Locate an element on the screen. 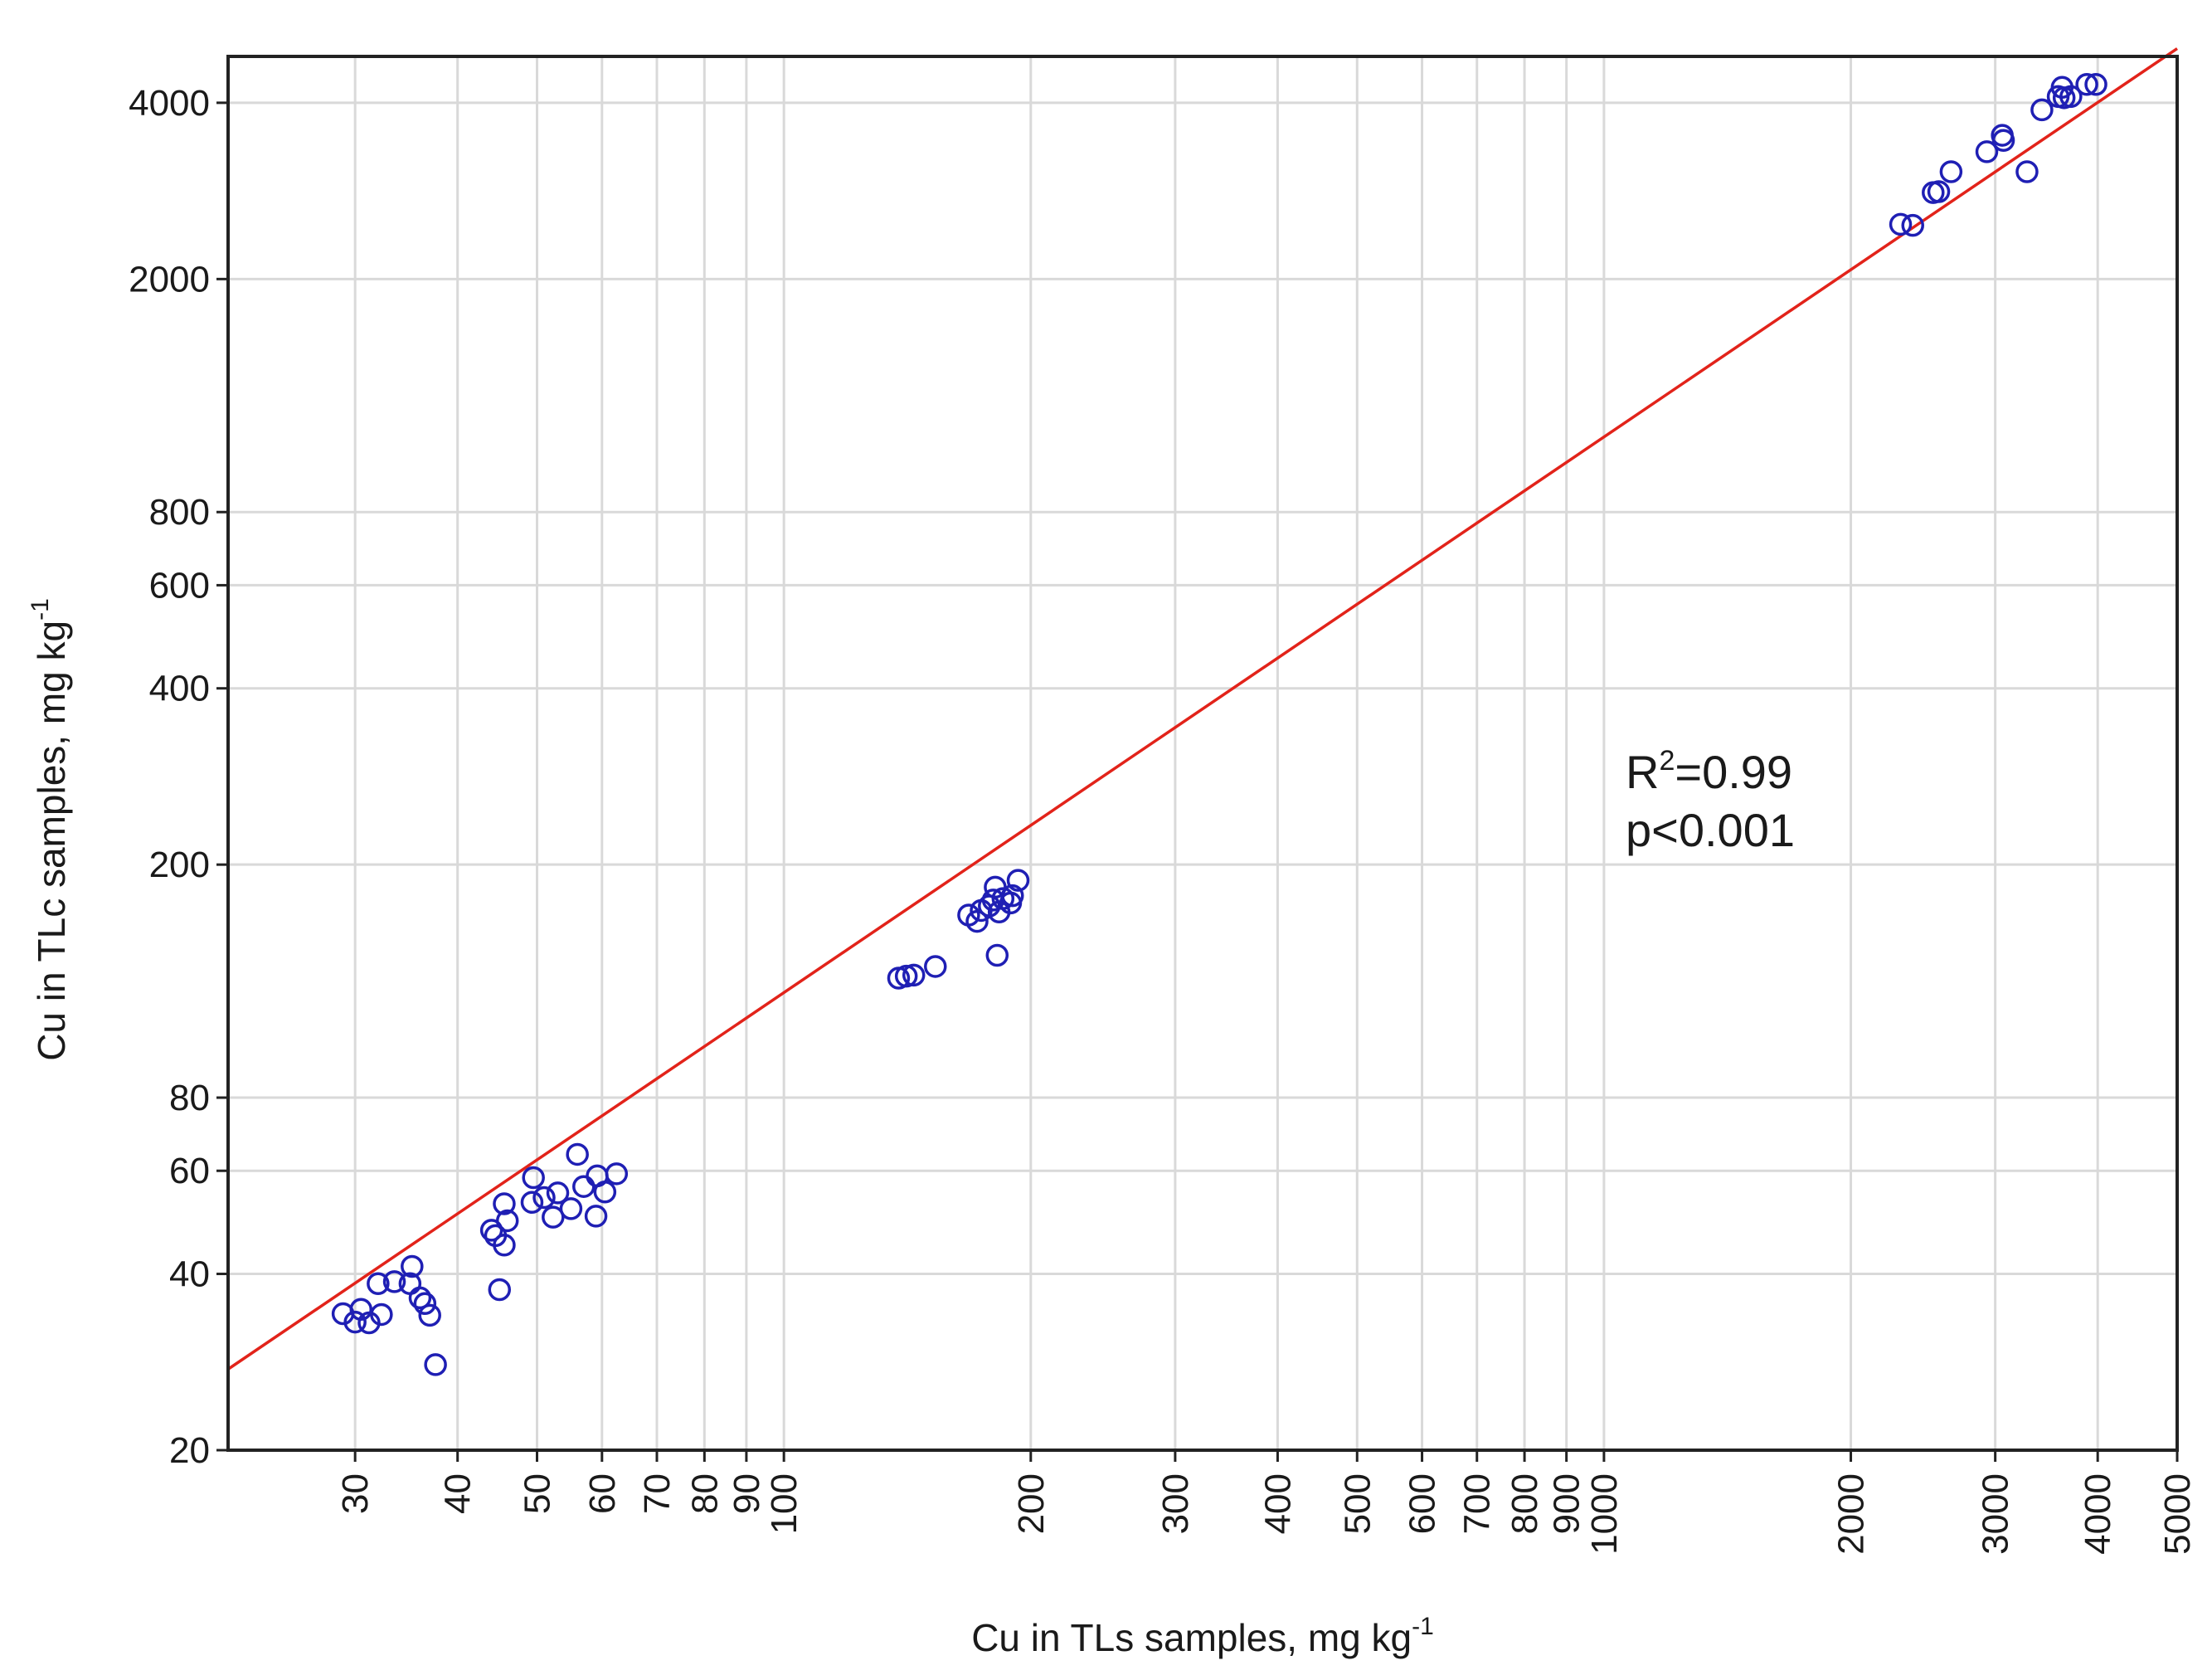 This screenshot has height=1675, width=2212. y-axis-title: Cu in TLc samples, mg kg-1 is located at coordinates (50, 830).